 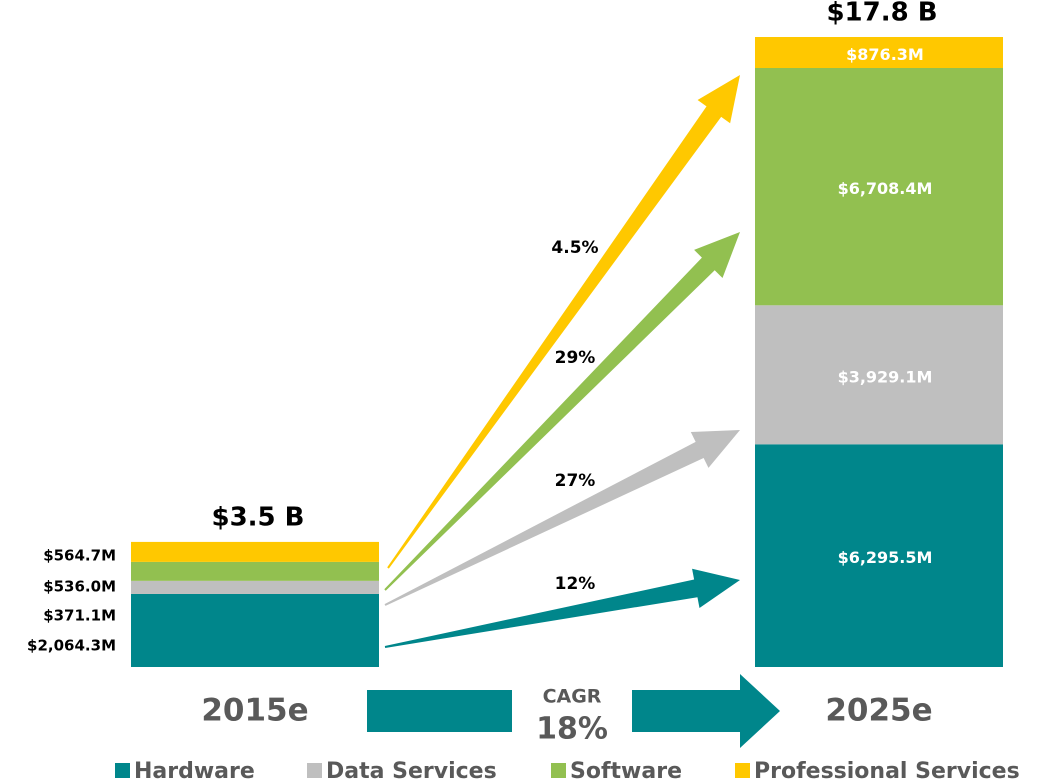 I want to click on cagr-arrow-tail, so click(x=439, y=711).